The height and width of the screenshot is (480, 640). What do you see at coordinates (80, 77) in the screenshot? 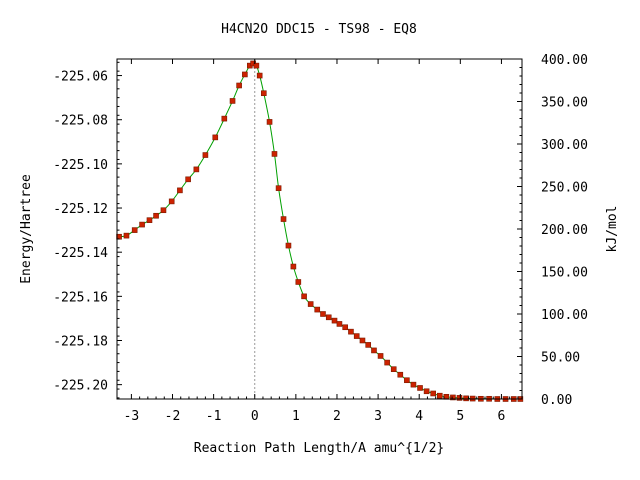
I see `y-tick-label: -225.06` at bounding box center [80, 77].